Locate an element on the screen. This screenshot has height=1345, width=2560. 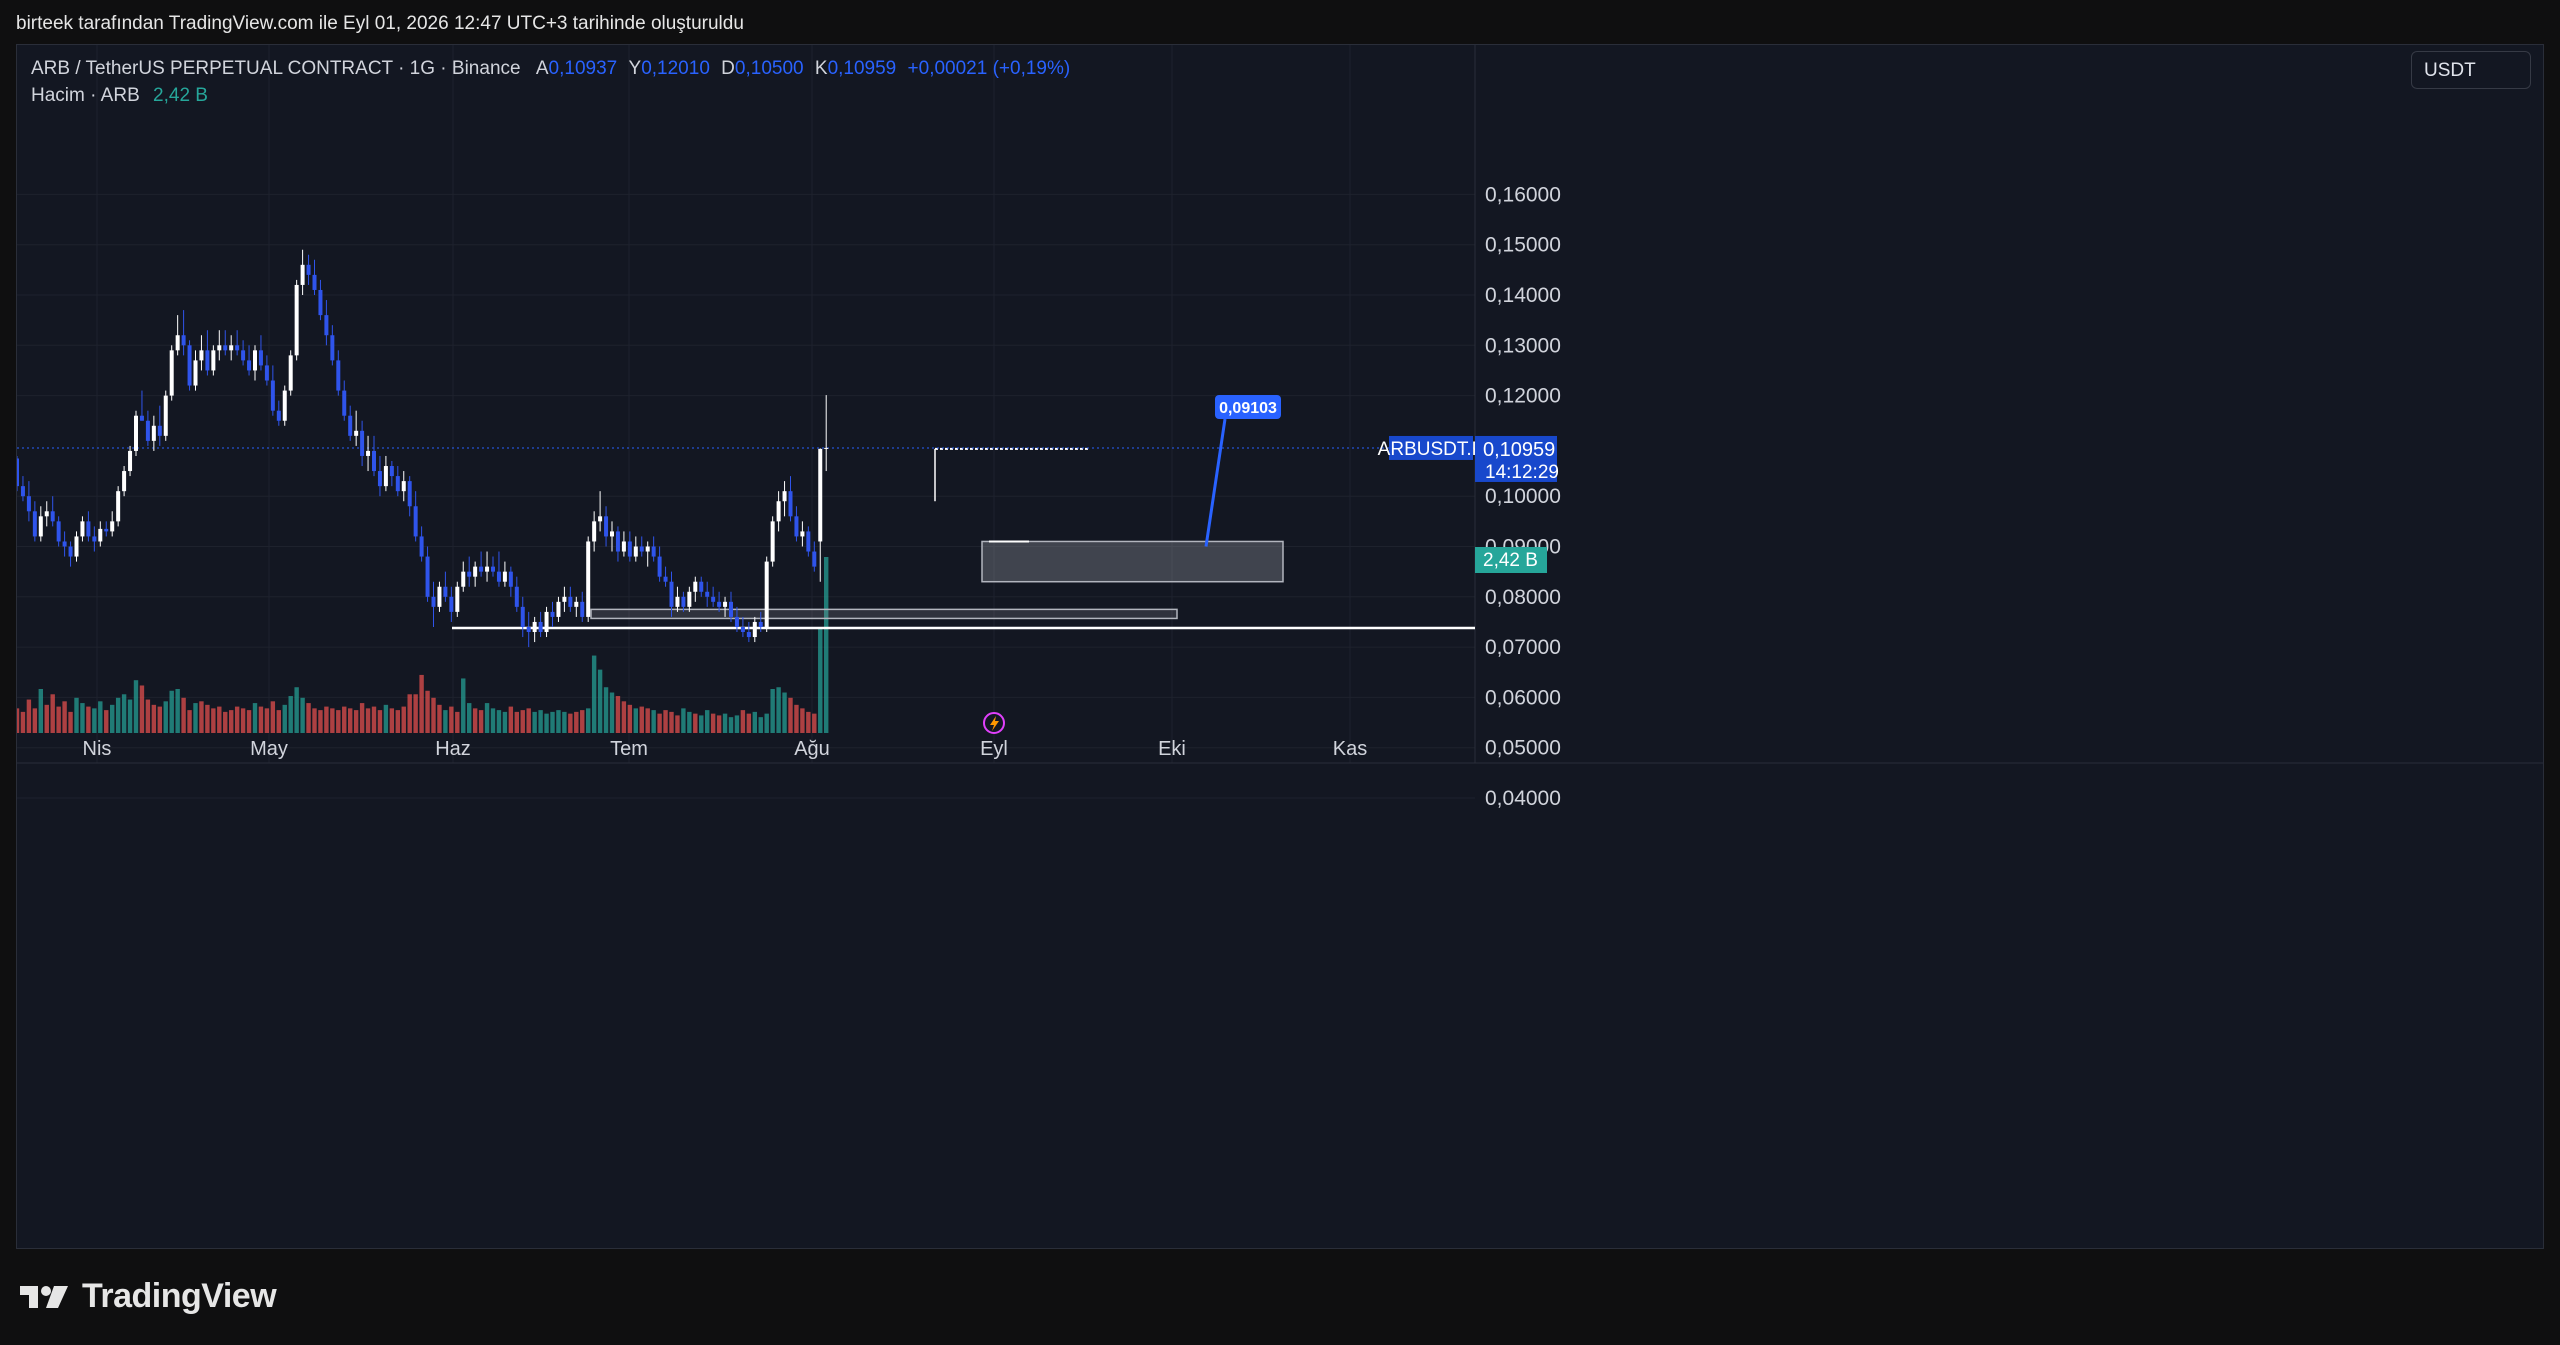
volume-tag is located at coordinates (1511, 560).